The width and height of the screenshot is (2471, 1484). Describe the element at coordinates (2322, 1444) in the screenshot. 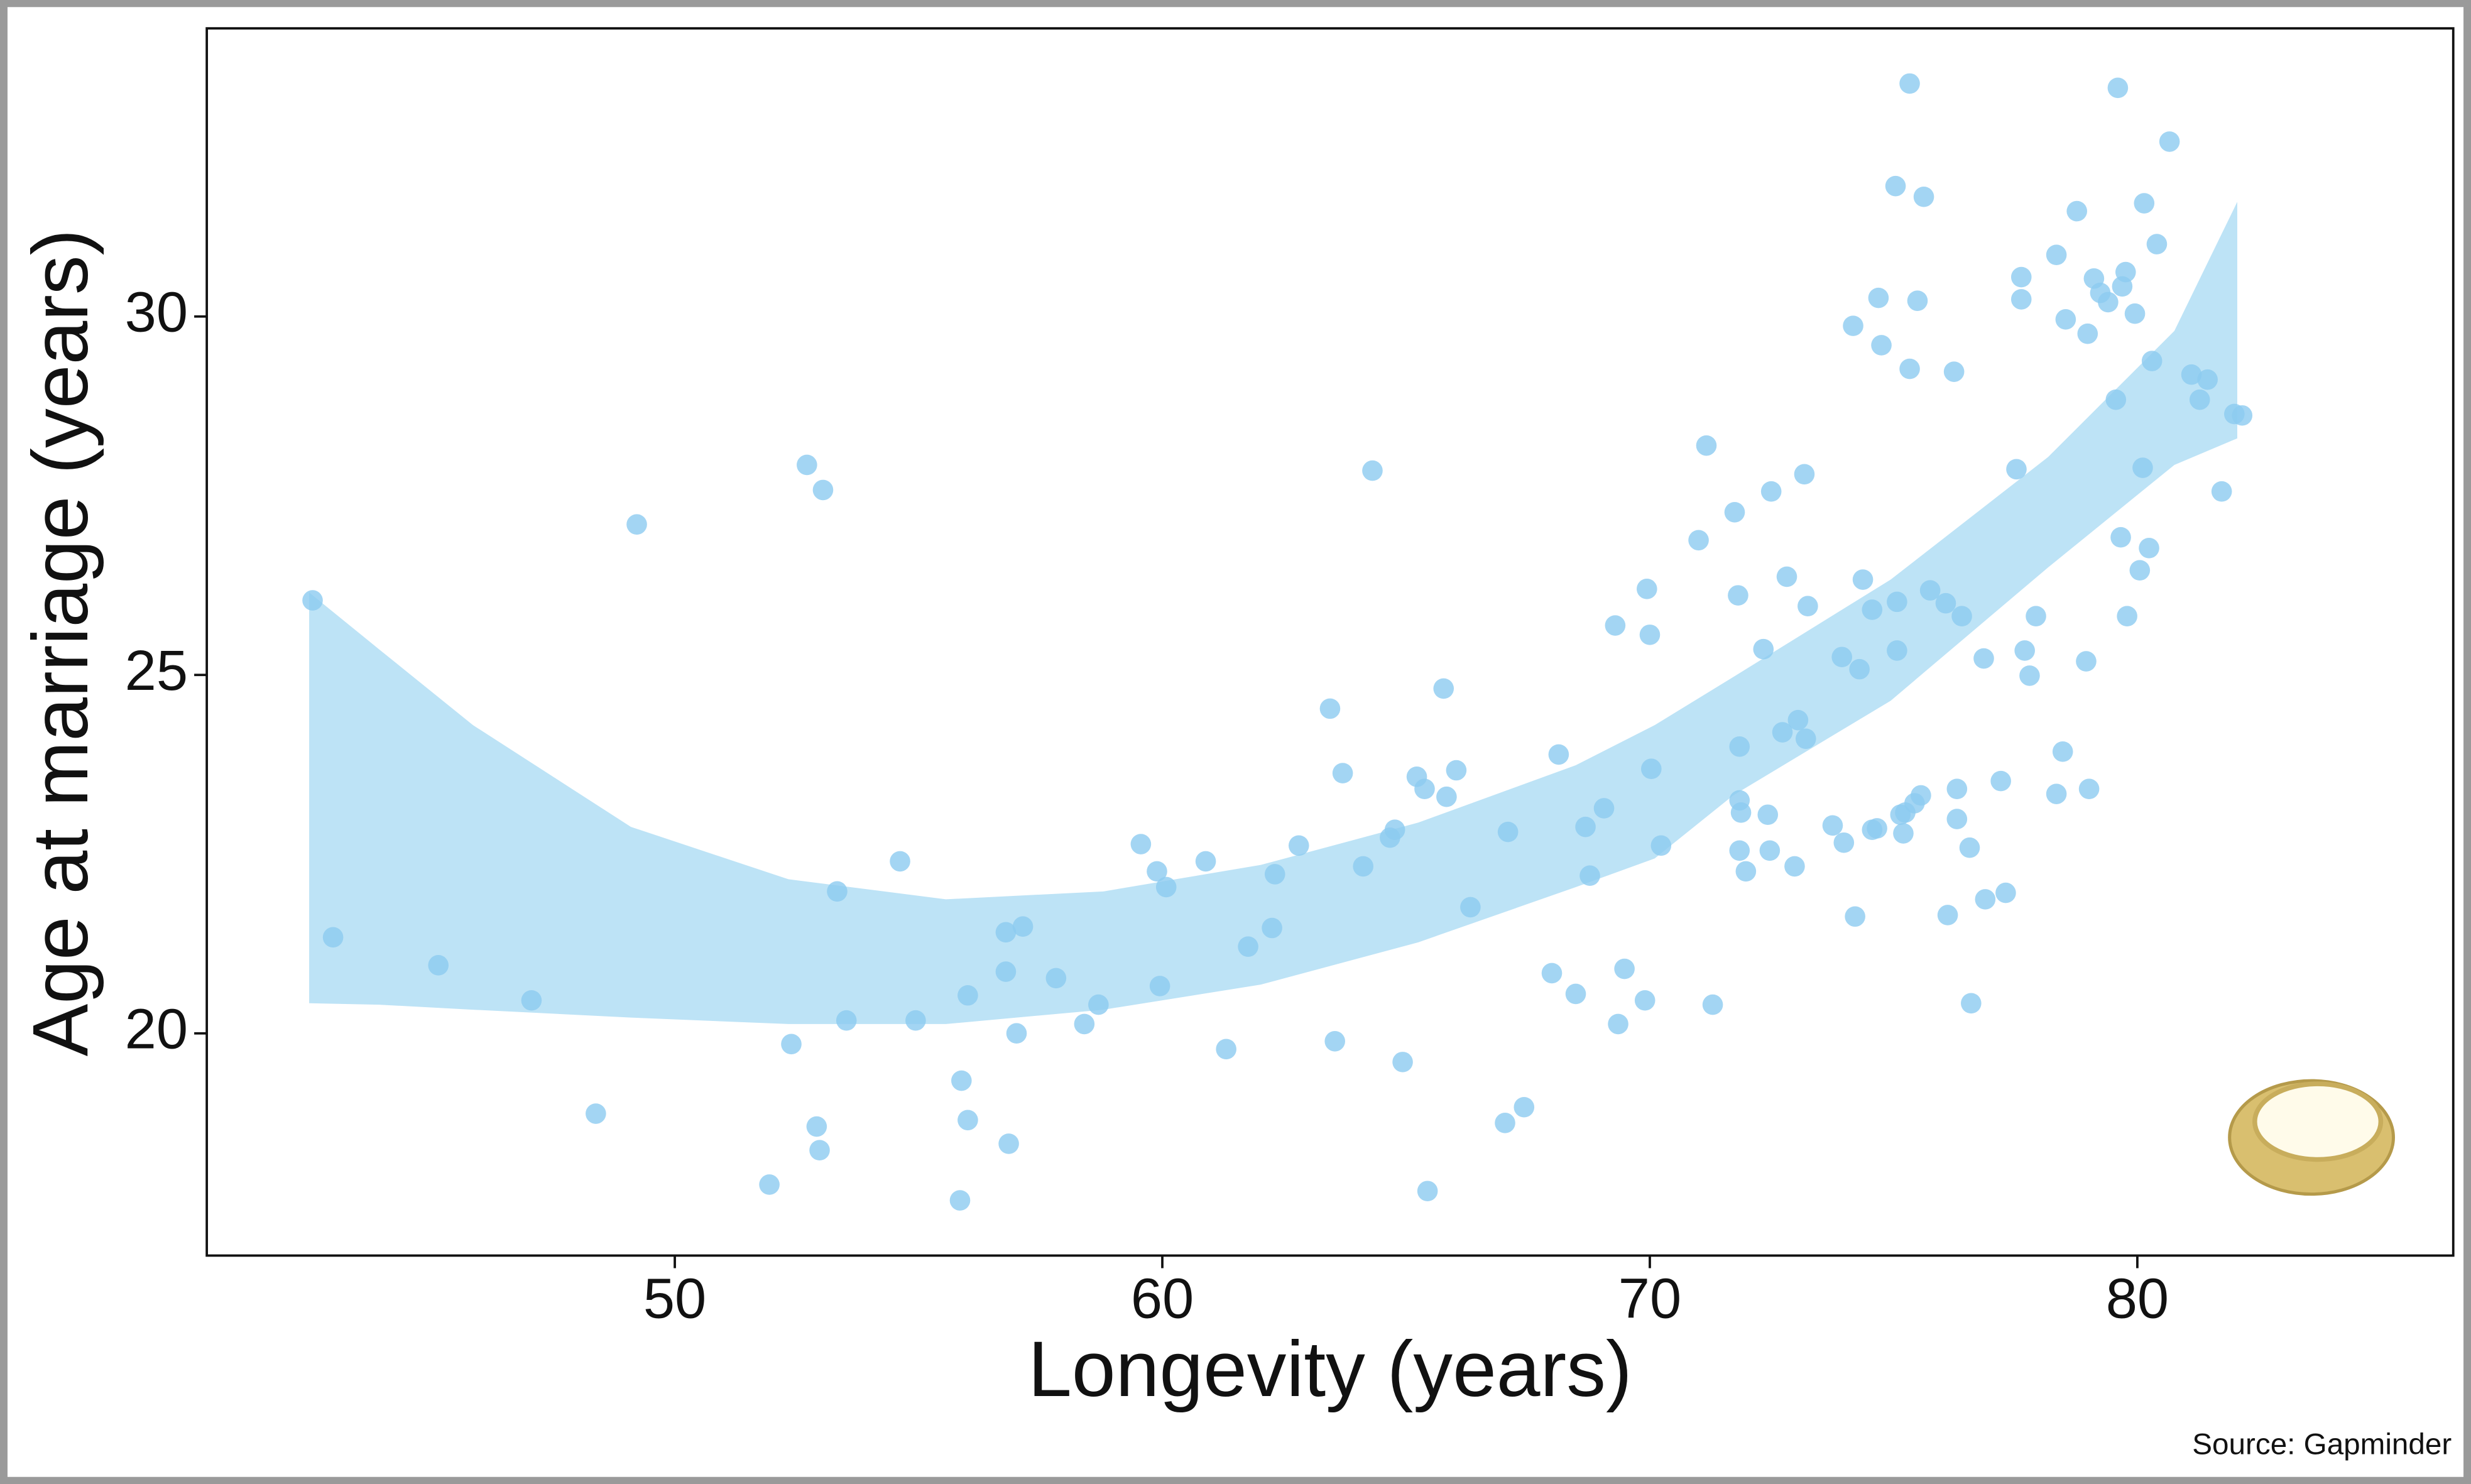

I see `source-note: Source: Gapminder` at that location.